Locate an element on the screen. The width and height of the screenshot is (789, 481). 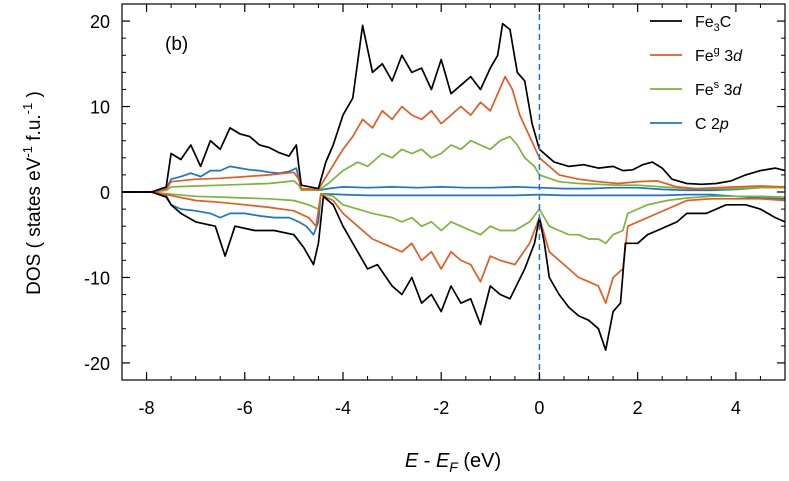
series-line-fes-down is located at coordinates (454, 218).